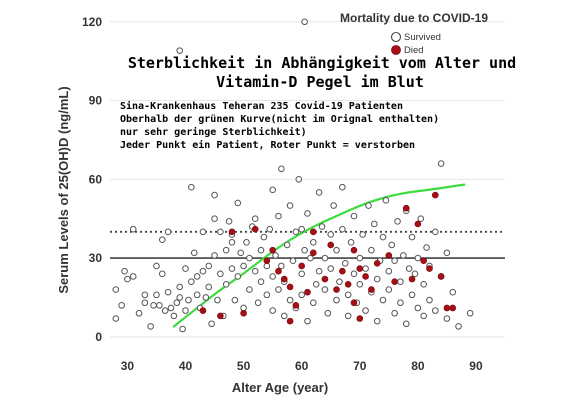 The width and height of the screenshot is (566, 400). I want to click on legend-died-label: Died, so click(414, 50).